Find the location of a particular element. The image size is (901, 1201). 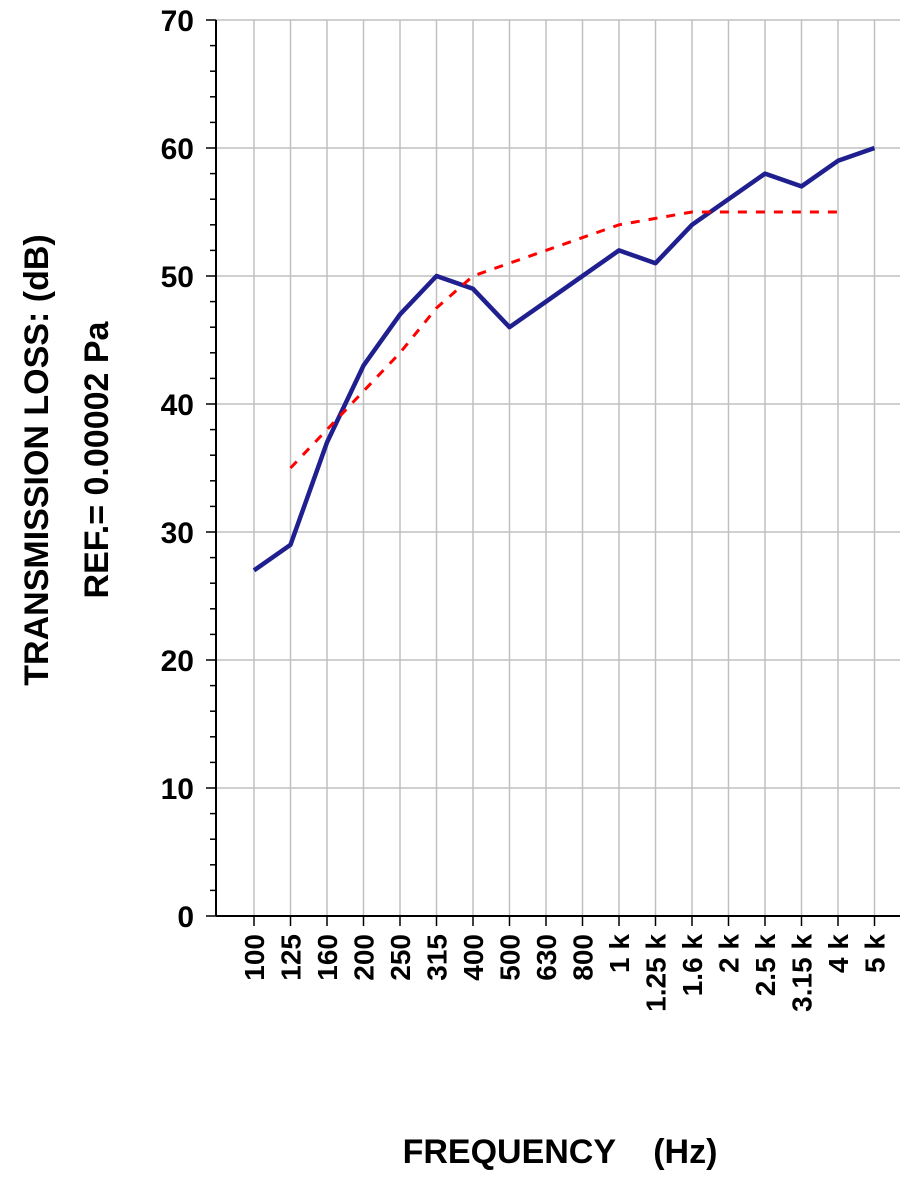

y-tick-label: 50 is located at coordinates (177, 277).